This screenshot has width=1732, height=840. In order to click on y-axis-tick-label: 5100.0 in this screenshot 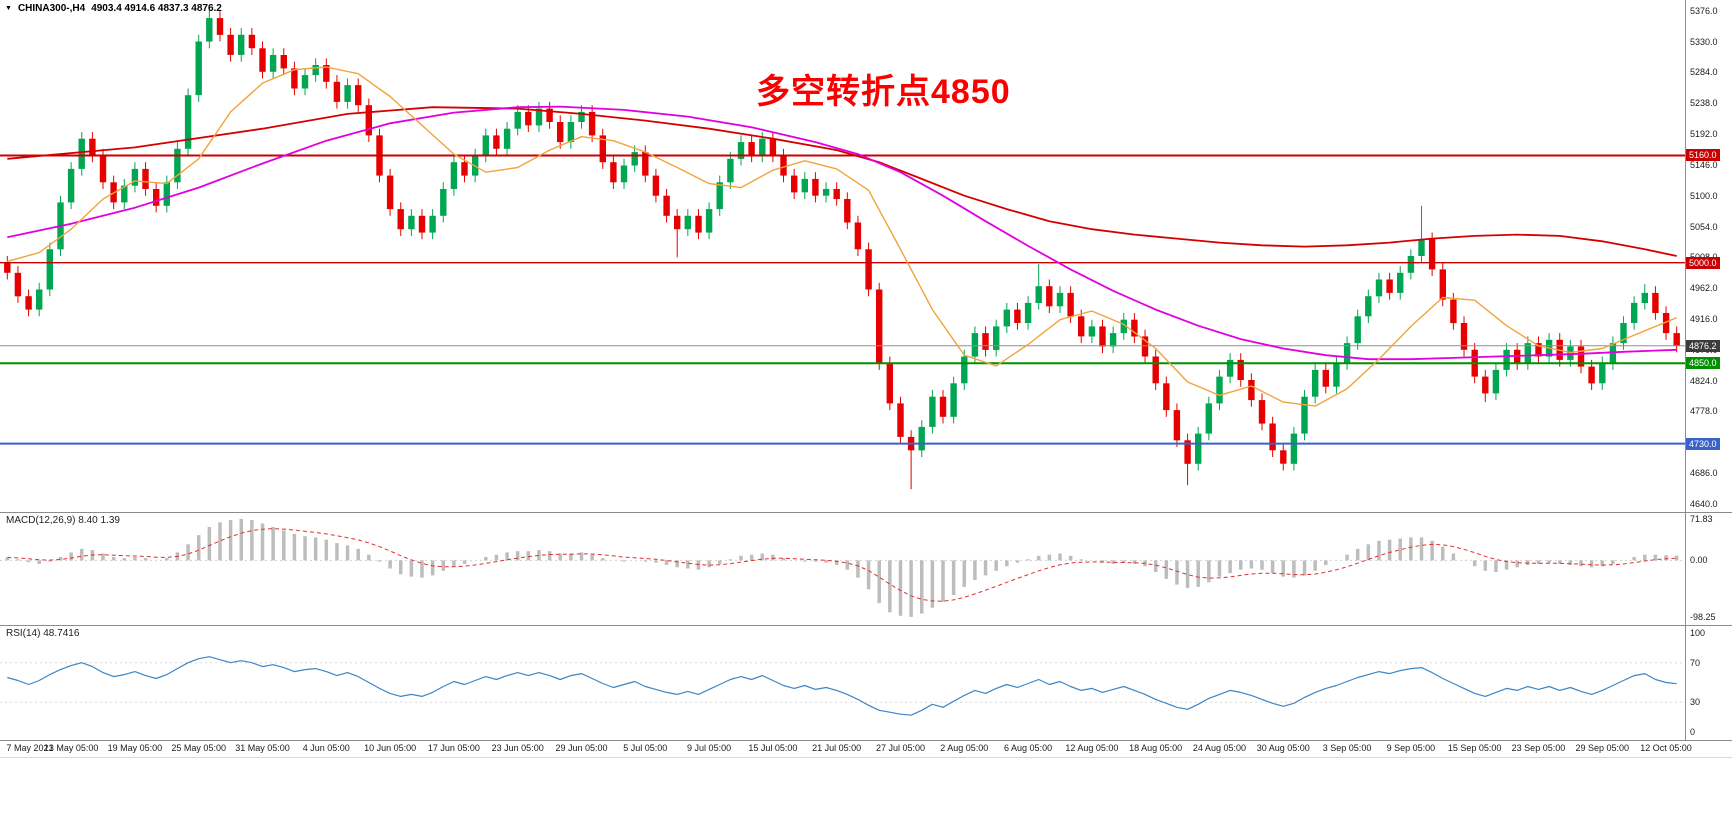, I will do `click(1704, 195)`.